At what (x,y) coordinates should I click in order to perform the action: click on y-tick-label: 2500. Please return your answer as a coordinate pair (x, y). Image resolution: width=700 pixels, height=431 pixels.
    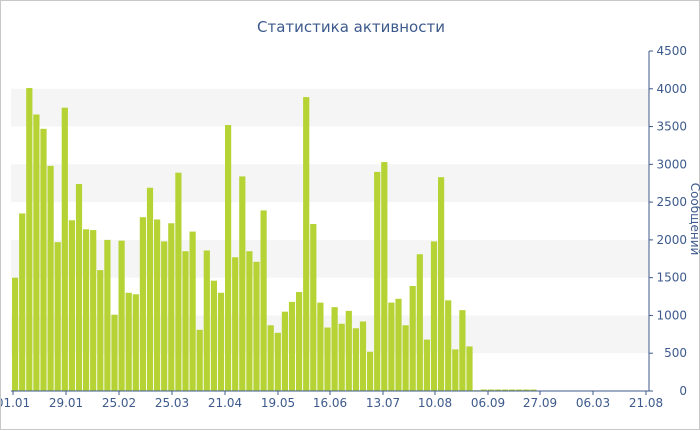
    Looking at the image, I should click on (671, 202).